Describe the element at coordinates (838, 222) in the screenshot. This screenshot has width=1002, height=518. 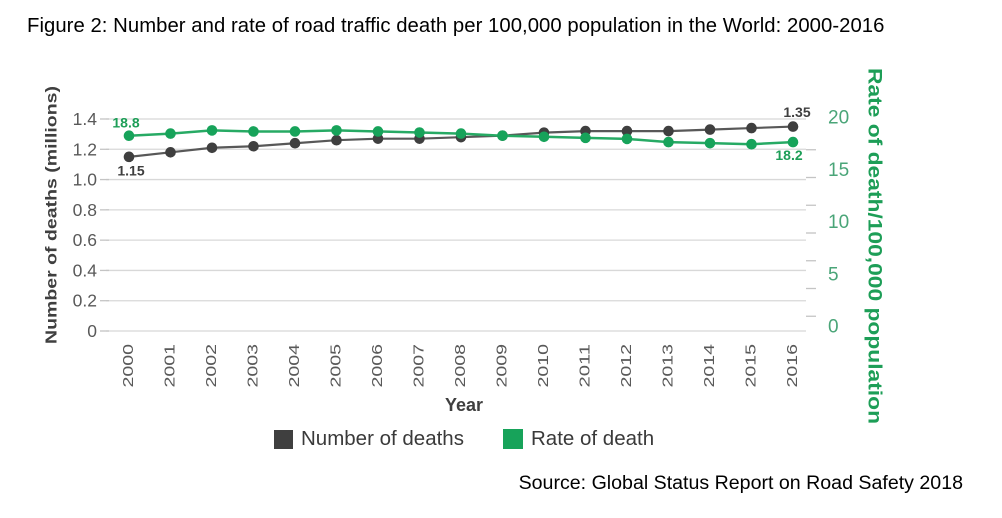
I see `right-axis-tick-label: 10` at that location.